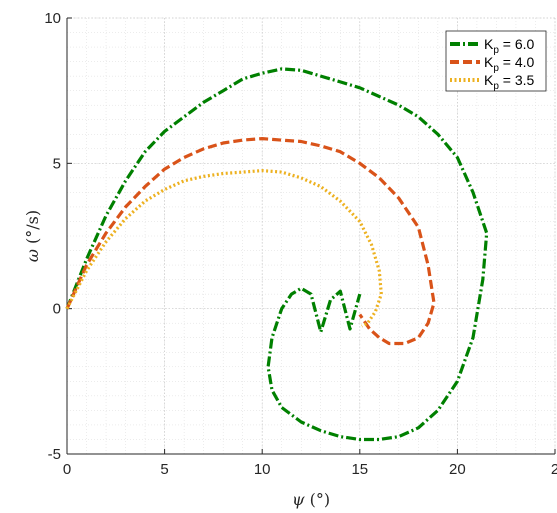  Describe the element at coordinates (517, 62) in the screenshot. I see `legend-value: = 4.0` at that location.